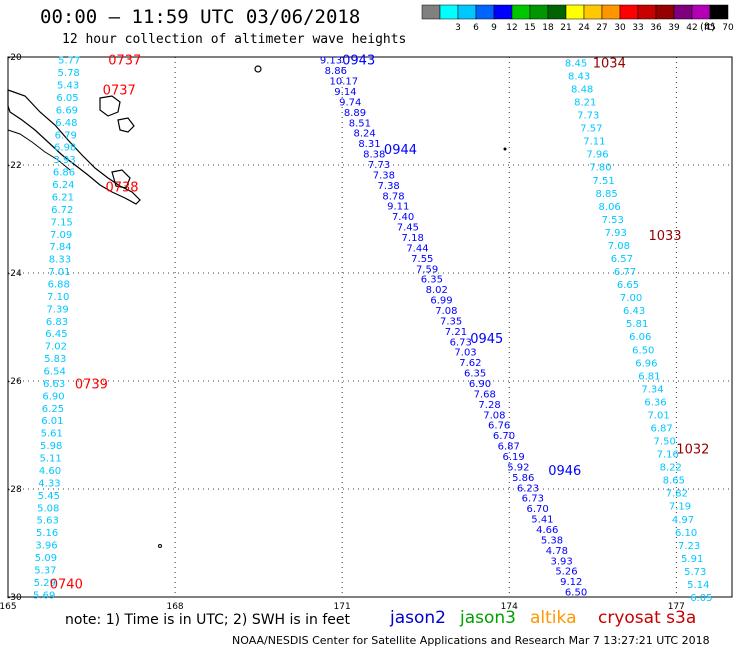  Describe the element at coordinates (610, 207) in the screenshot. I see `swh-value: 8.06` at that location.